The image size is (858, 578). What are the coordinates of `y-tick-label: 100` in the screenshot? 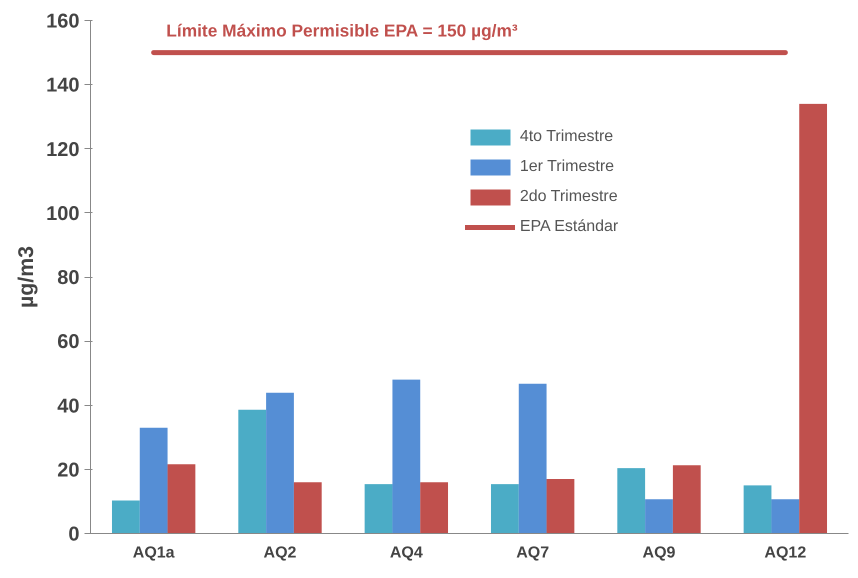 It's located at (63, 213).